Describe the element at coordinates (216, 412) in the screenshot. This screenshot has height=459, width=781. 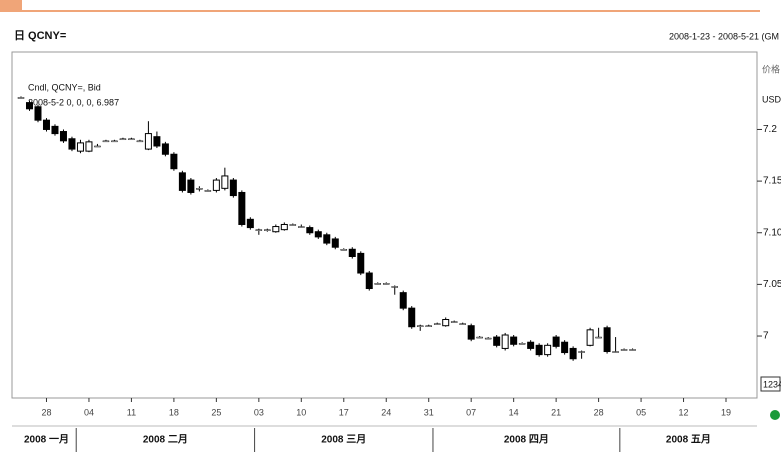
I see `x-tick-label: 25` at that location.